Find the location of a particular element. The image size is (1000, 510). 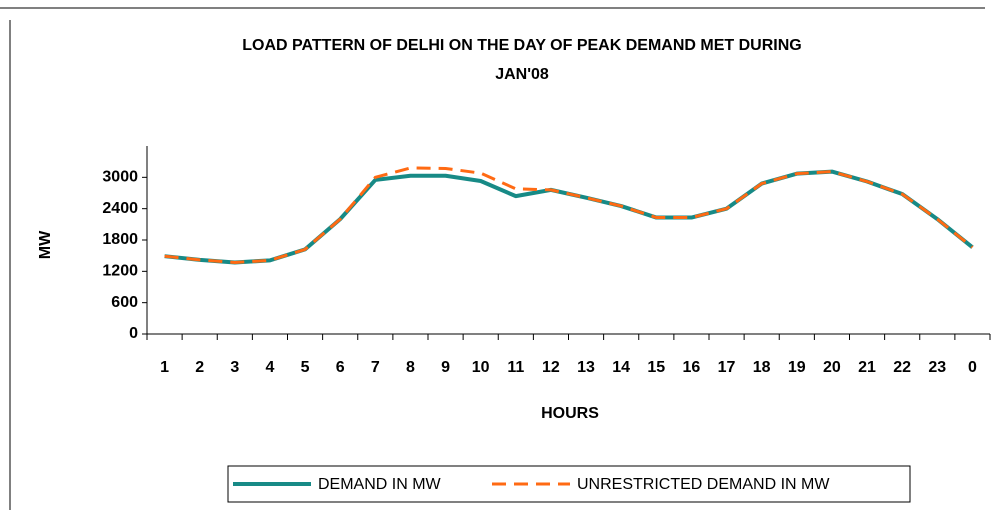

y-tick-label: 3000 is located at coordinates (120, 177).